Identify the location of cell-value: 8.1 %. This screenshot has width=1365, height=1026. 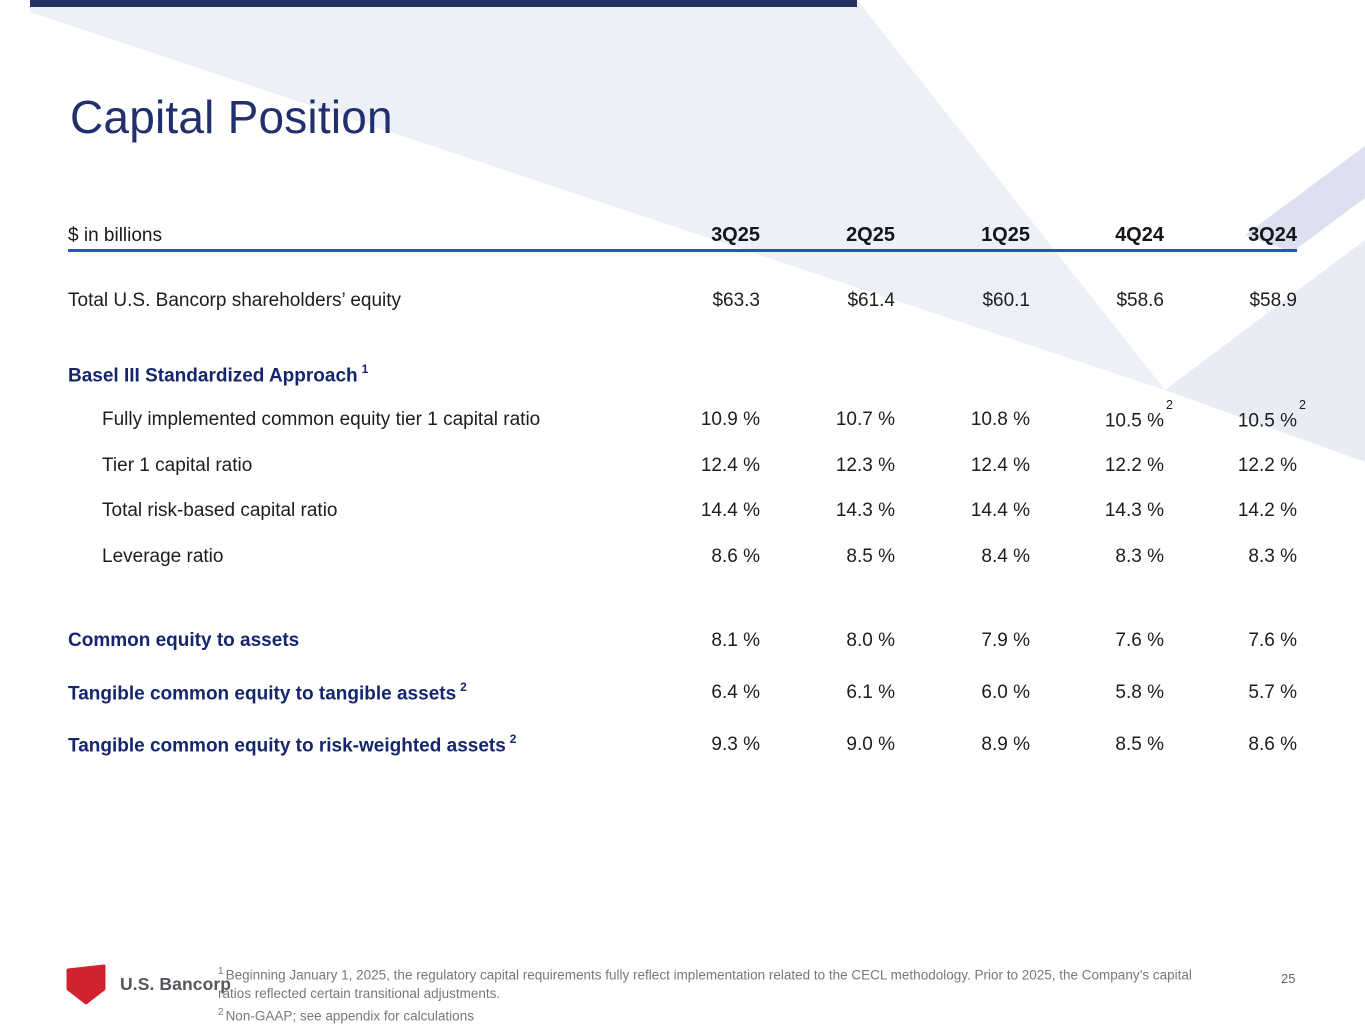
(735, 640).